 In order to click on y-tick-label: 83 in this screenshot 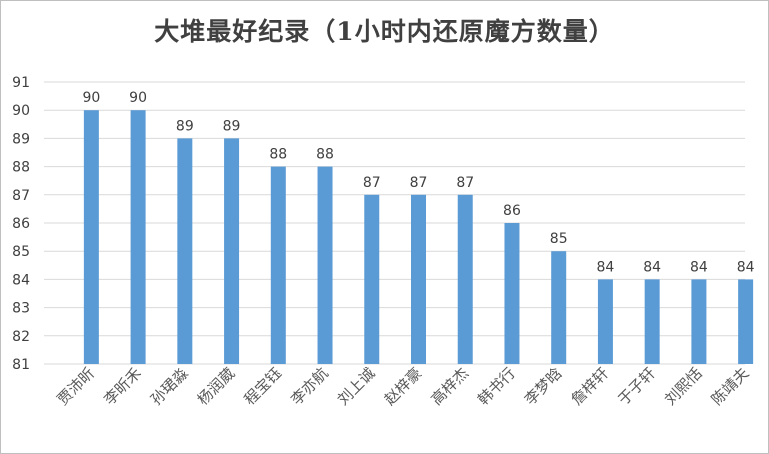, I will do `click(21, 309)`.